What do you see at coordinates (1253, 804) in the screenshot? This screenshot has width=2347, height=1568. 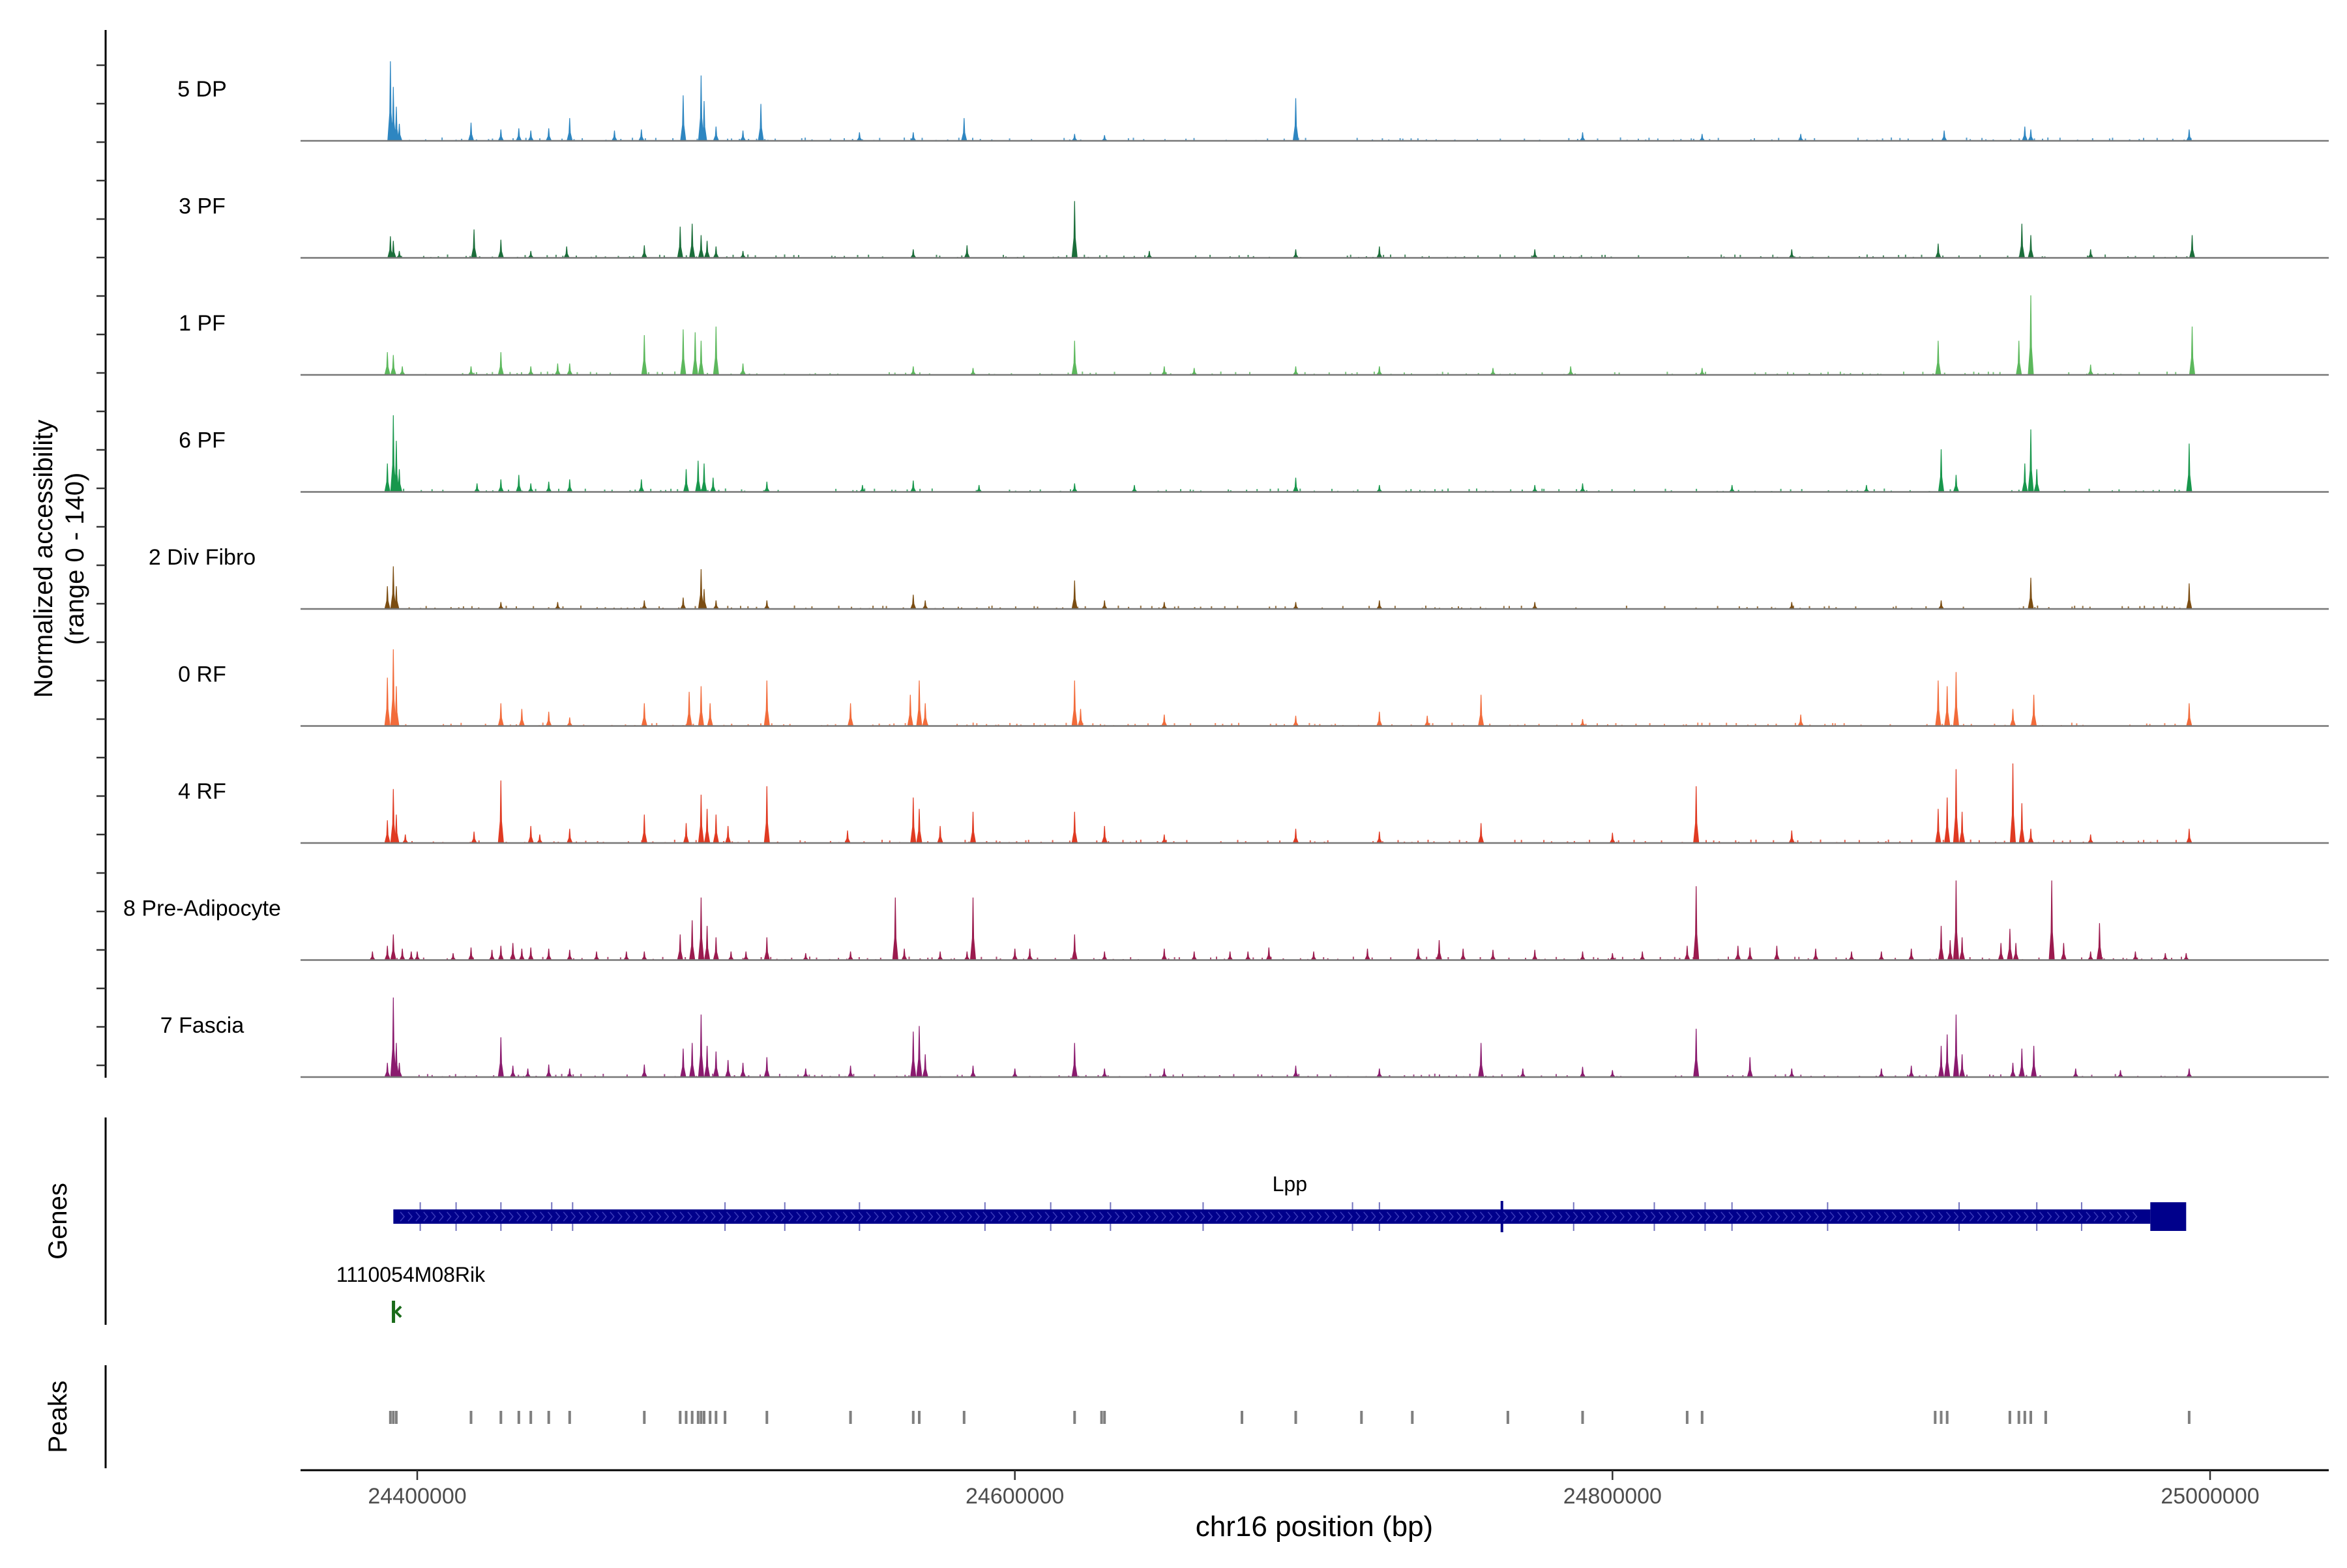 I see `track-7: 4 RF` at bounding box center [1253, 804].